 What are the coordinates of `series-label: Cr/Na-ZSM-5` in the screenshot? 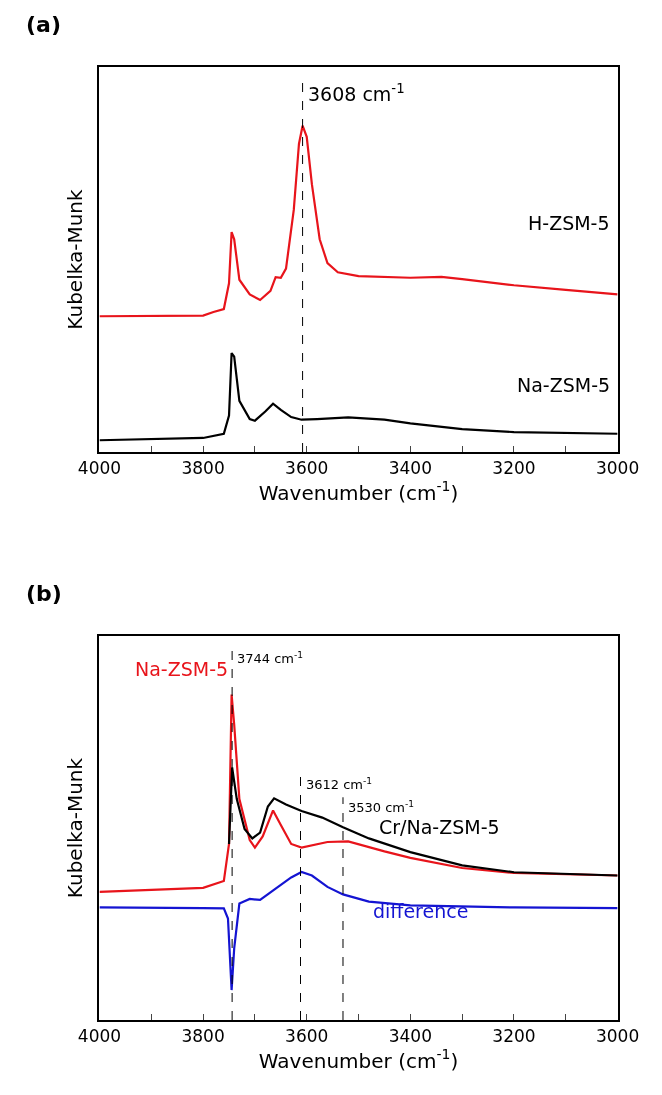 It's located at (439, 827).